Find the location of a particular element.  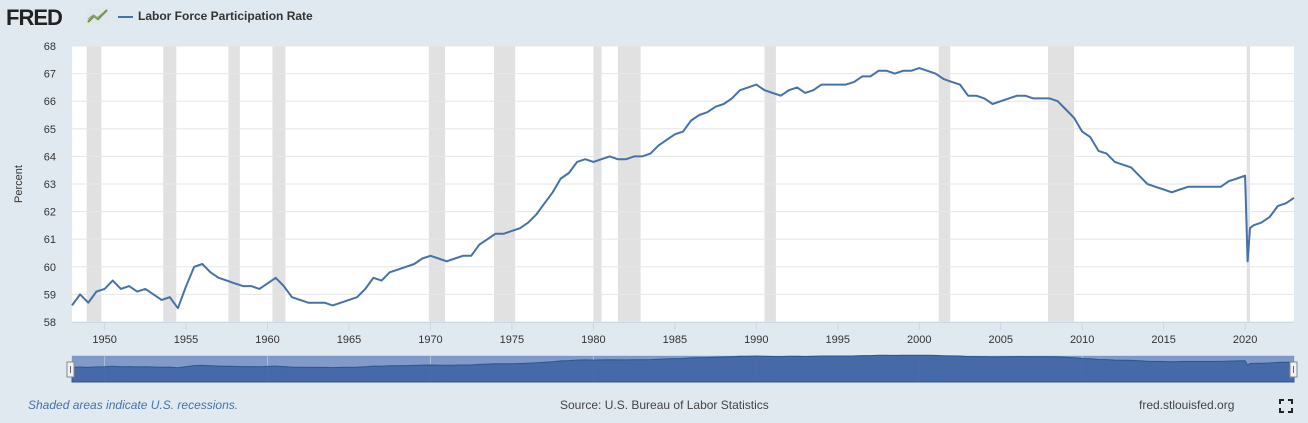

site-link: fred.stlouisfed.org is located at coordinates (1187, 405).